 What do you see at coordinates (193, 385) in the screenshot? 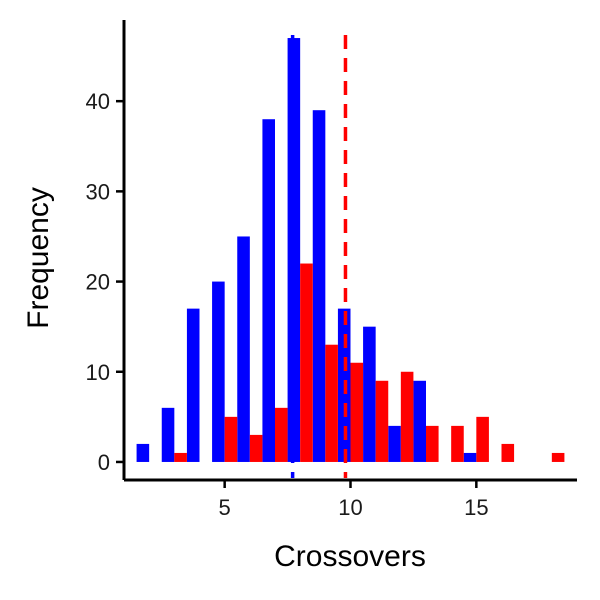
I see `bar-series1-x4` at bounding box center [193, 385].